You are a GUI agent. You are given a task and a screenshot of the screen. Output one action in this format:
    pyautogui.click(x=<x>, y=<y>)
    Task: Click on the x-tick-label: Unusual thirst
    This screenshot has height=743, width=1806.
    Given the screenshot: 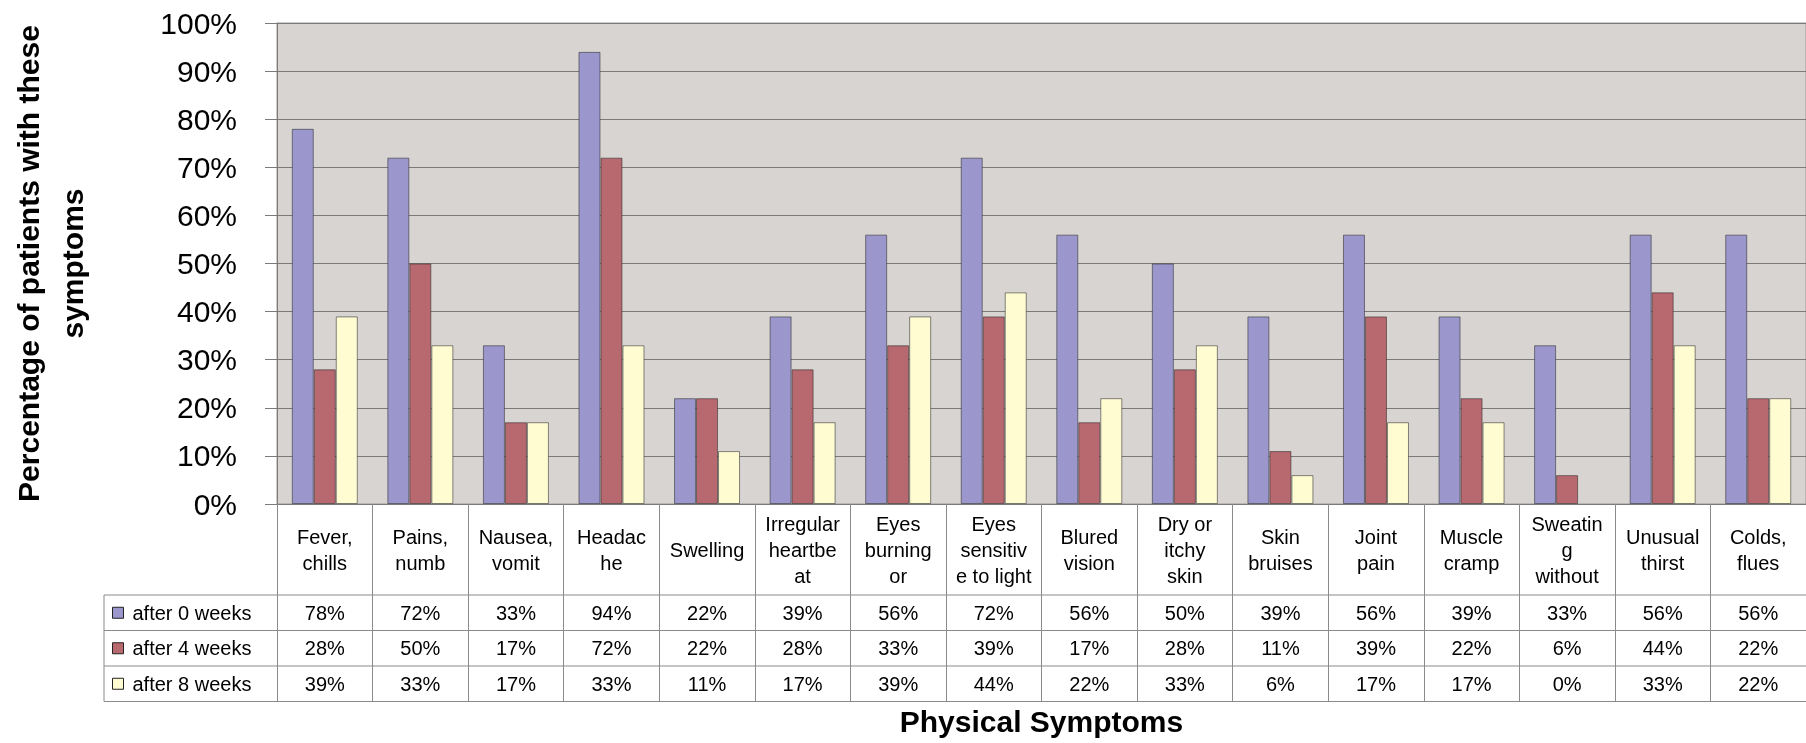 What is the action you would take?
    pyautogui.click(x=1662, y=549)
    